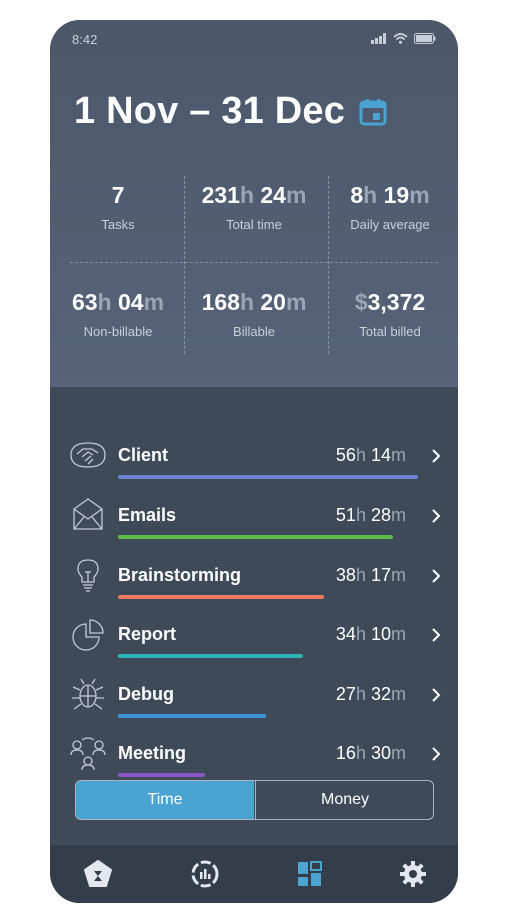 The height and width of the screenshot is (923, 508). I want to click on status-icons, so click(403, 38).